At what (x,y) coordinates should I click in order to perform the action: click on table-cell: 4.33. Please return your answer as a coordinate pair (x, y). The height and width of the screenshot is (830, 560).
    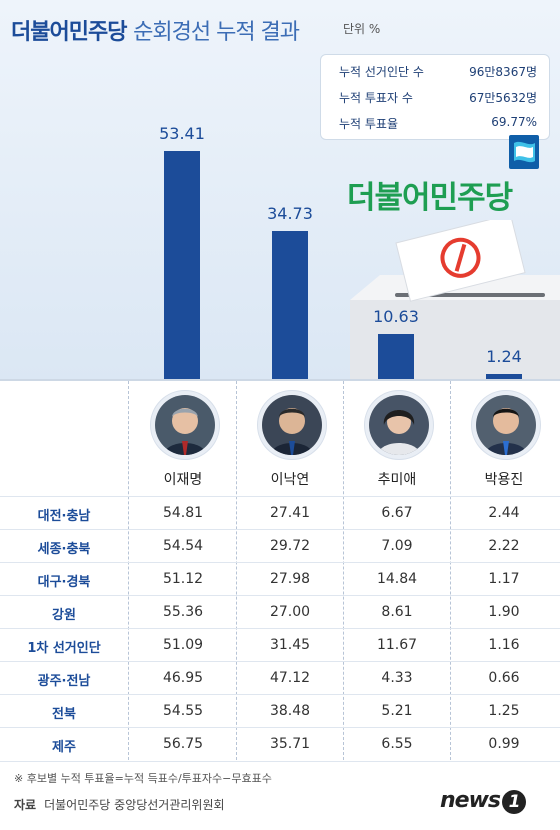
    Looking at the image, I should click on (397, 678).